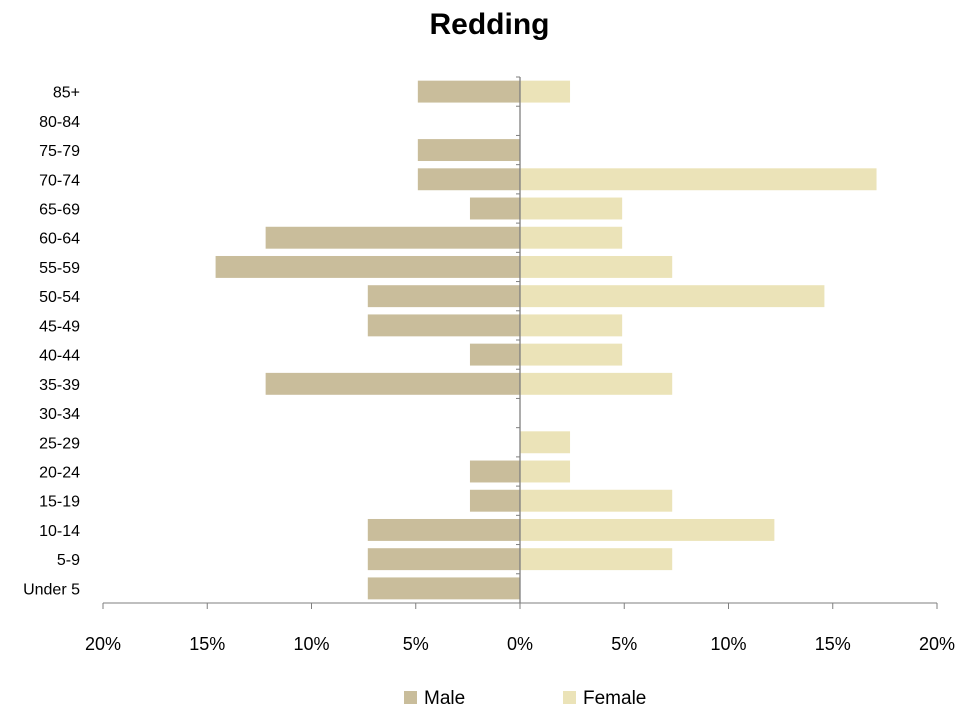 The width and height of the screenshot is (979, 713). I want to click on x-tick-label: 0%, so click(520, 644).